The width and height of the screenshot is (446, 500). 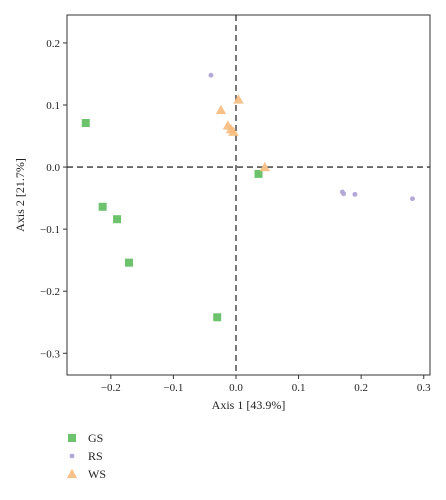 I want to click on x-tick-label: 0.3, so click(x=424, y=388).